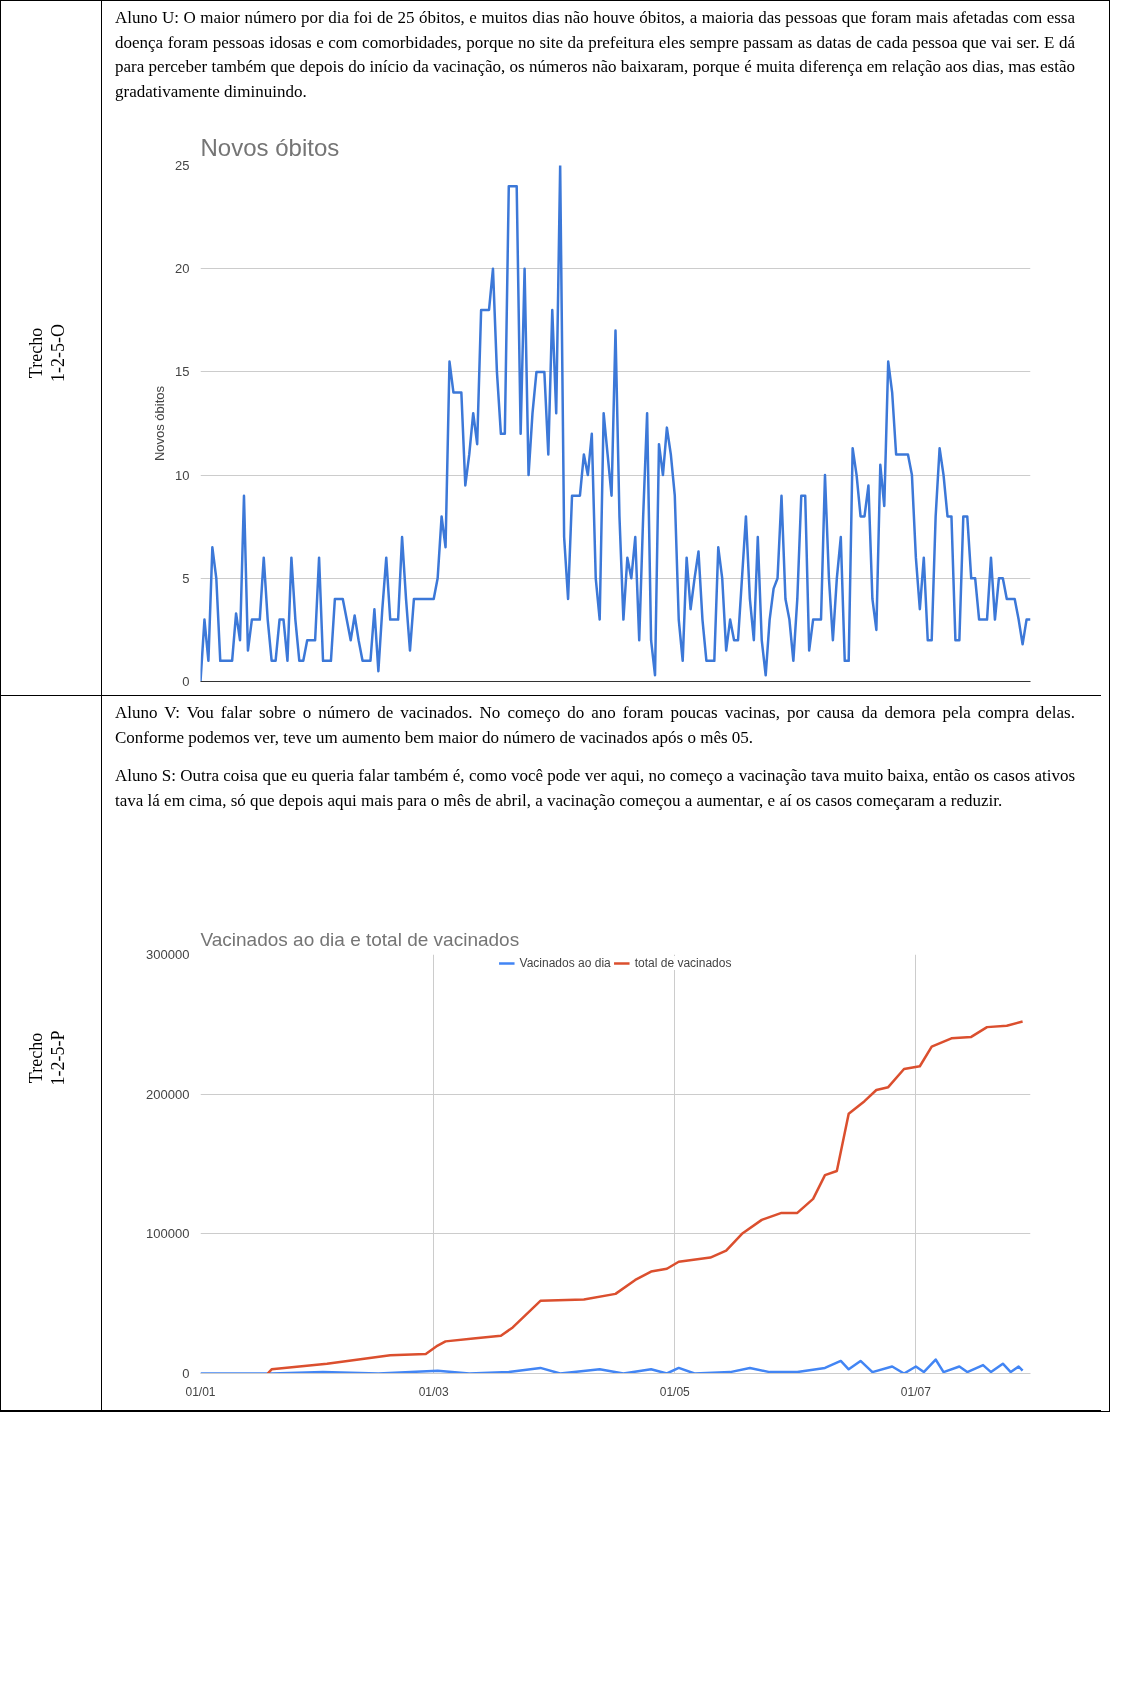 This screenshot has width=1131, height=1708. Describe the element at coordinates (182, 269) in the screenshot. I see `y-tick-label: 20` at that location.